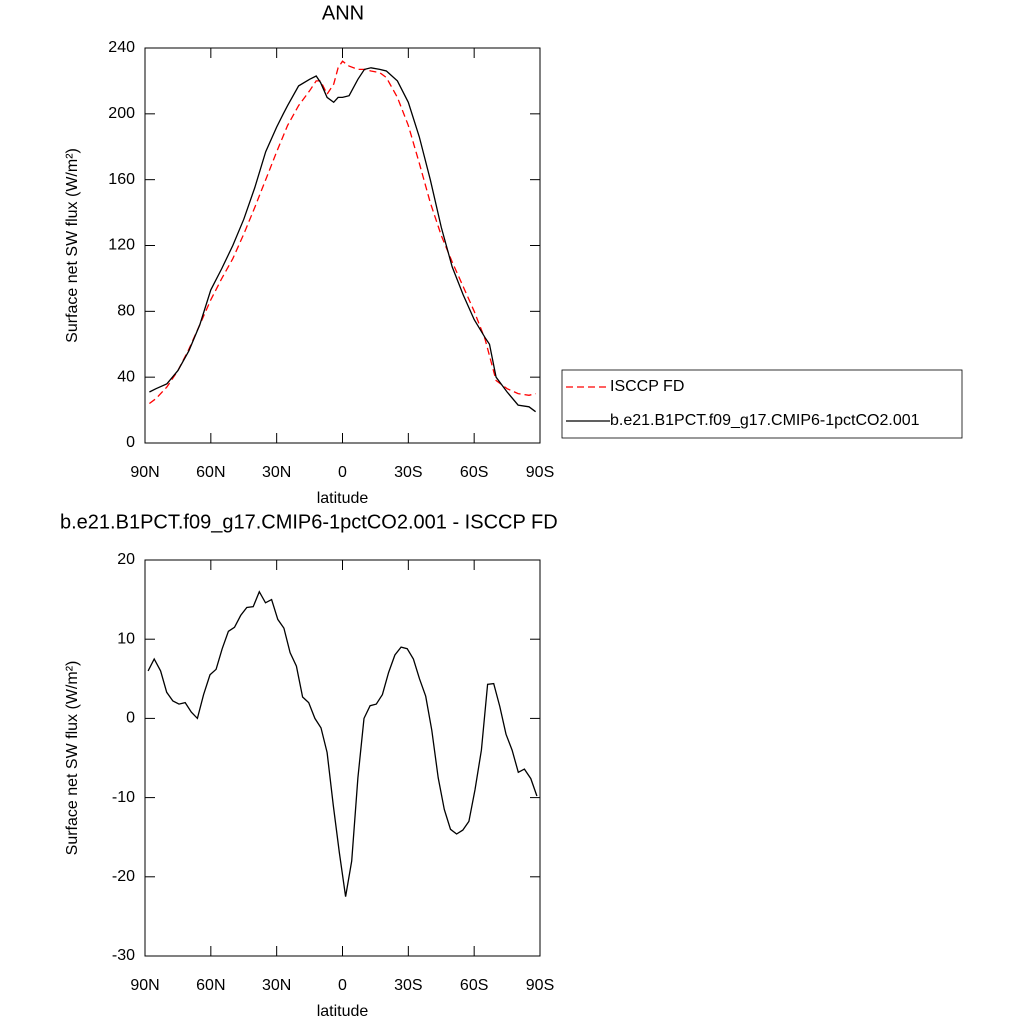 The width and height of the screenshot is (1024, 1024). Describe the element at coordinates (121, 113) in the screenshot. I see `y-tick-label: 200` at that location.